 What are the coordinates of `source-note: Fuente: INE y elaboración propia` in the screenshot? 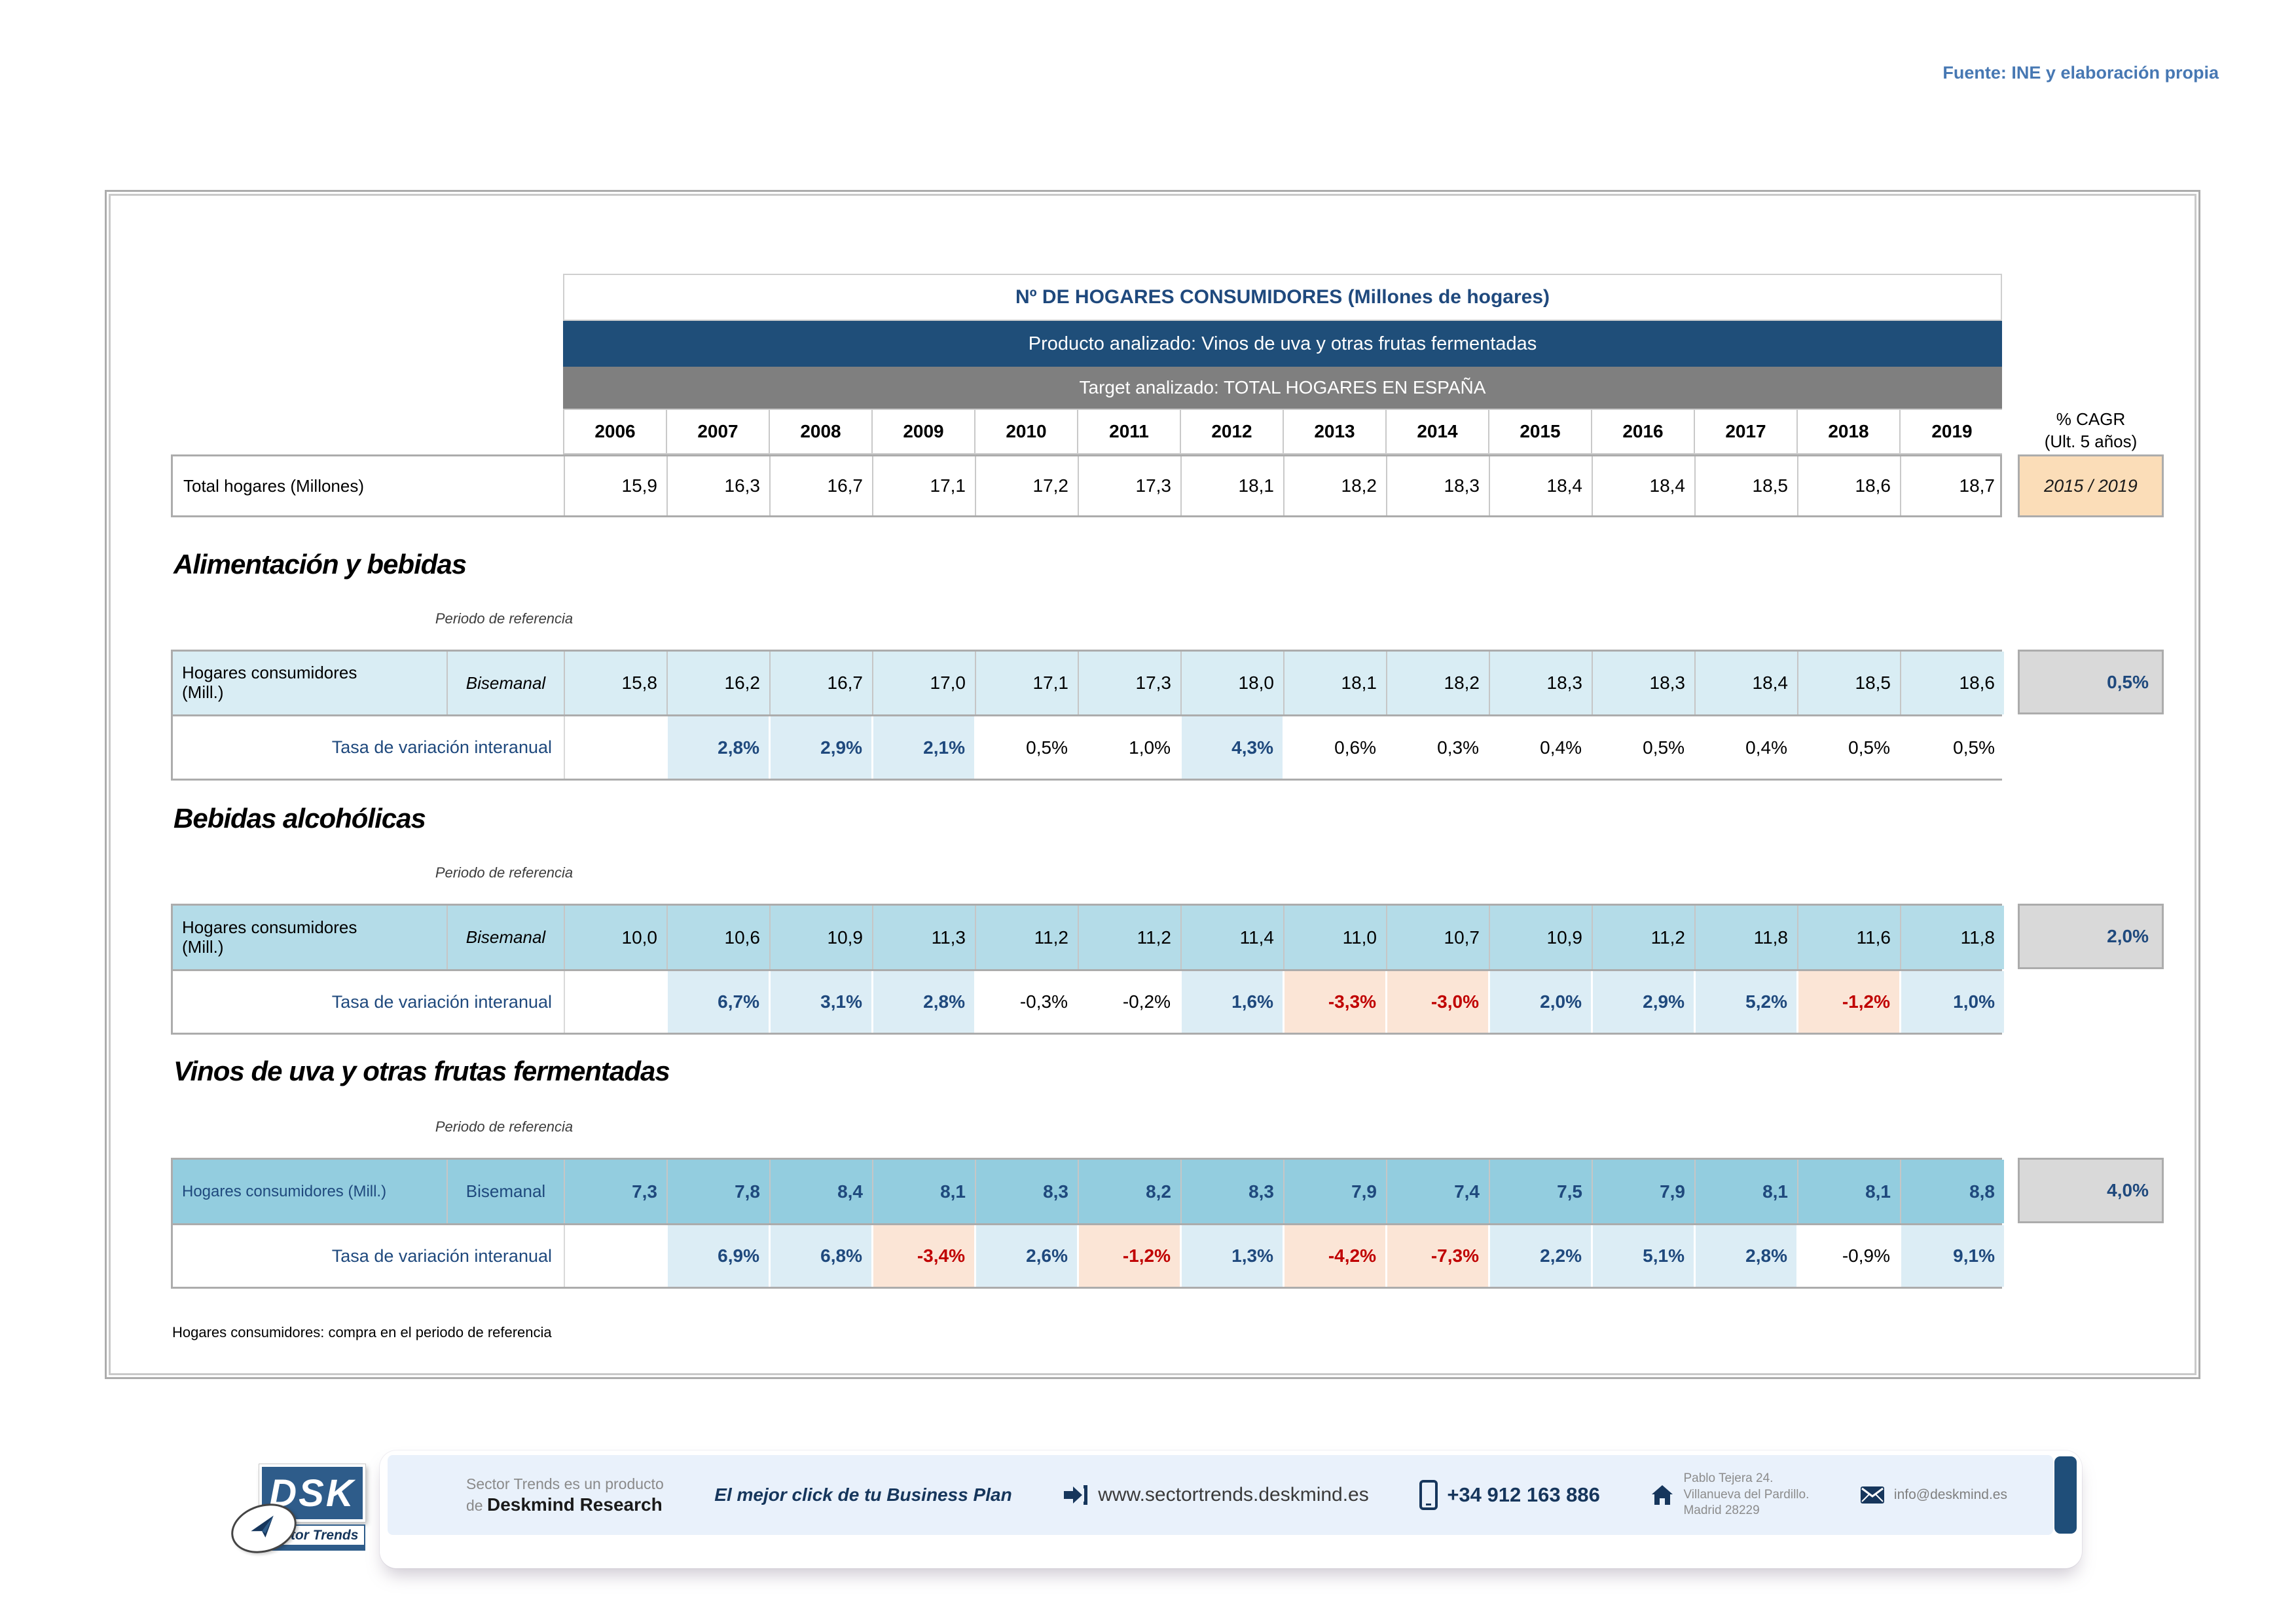 It's located at (2080, 73).